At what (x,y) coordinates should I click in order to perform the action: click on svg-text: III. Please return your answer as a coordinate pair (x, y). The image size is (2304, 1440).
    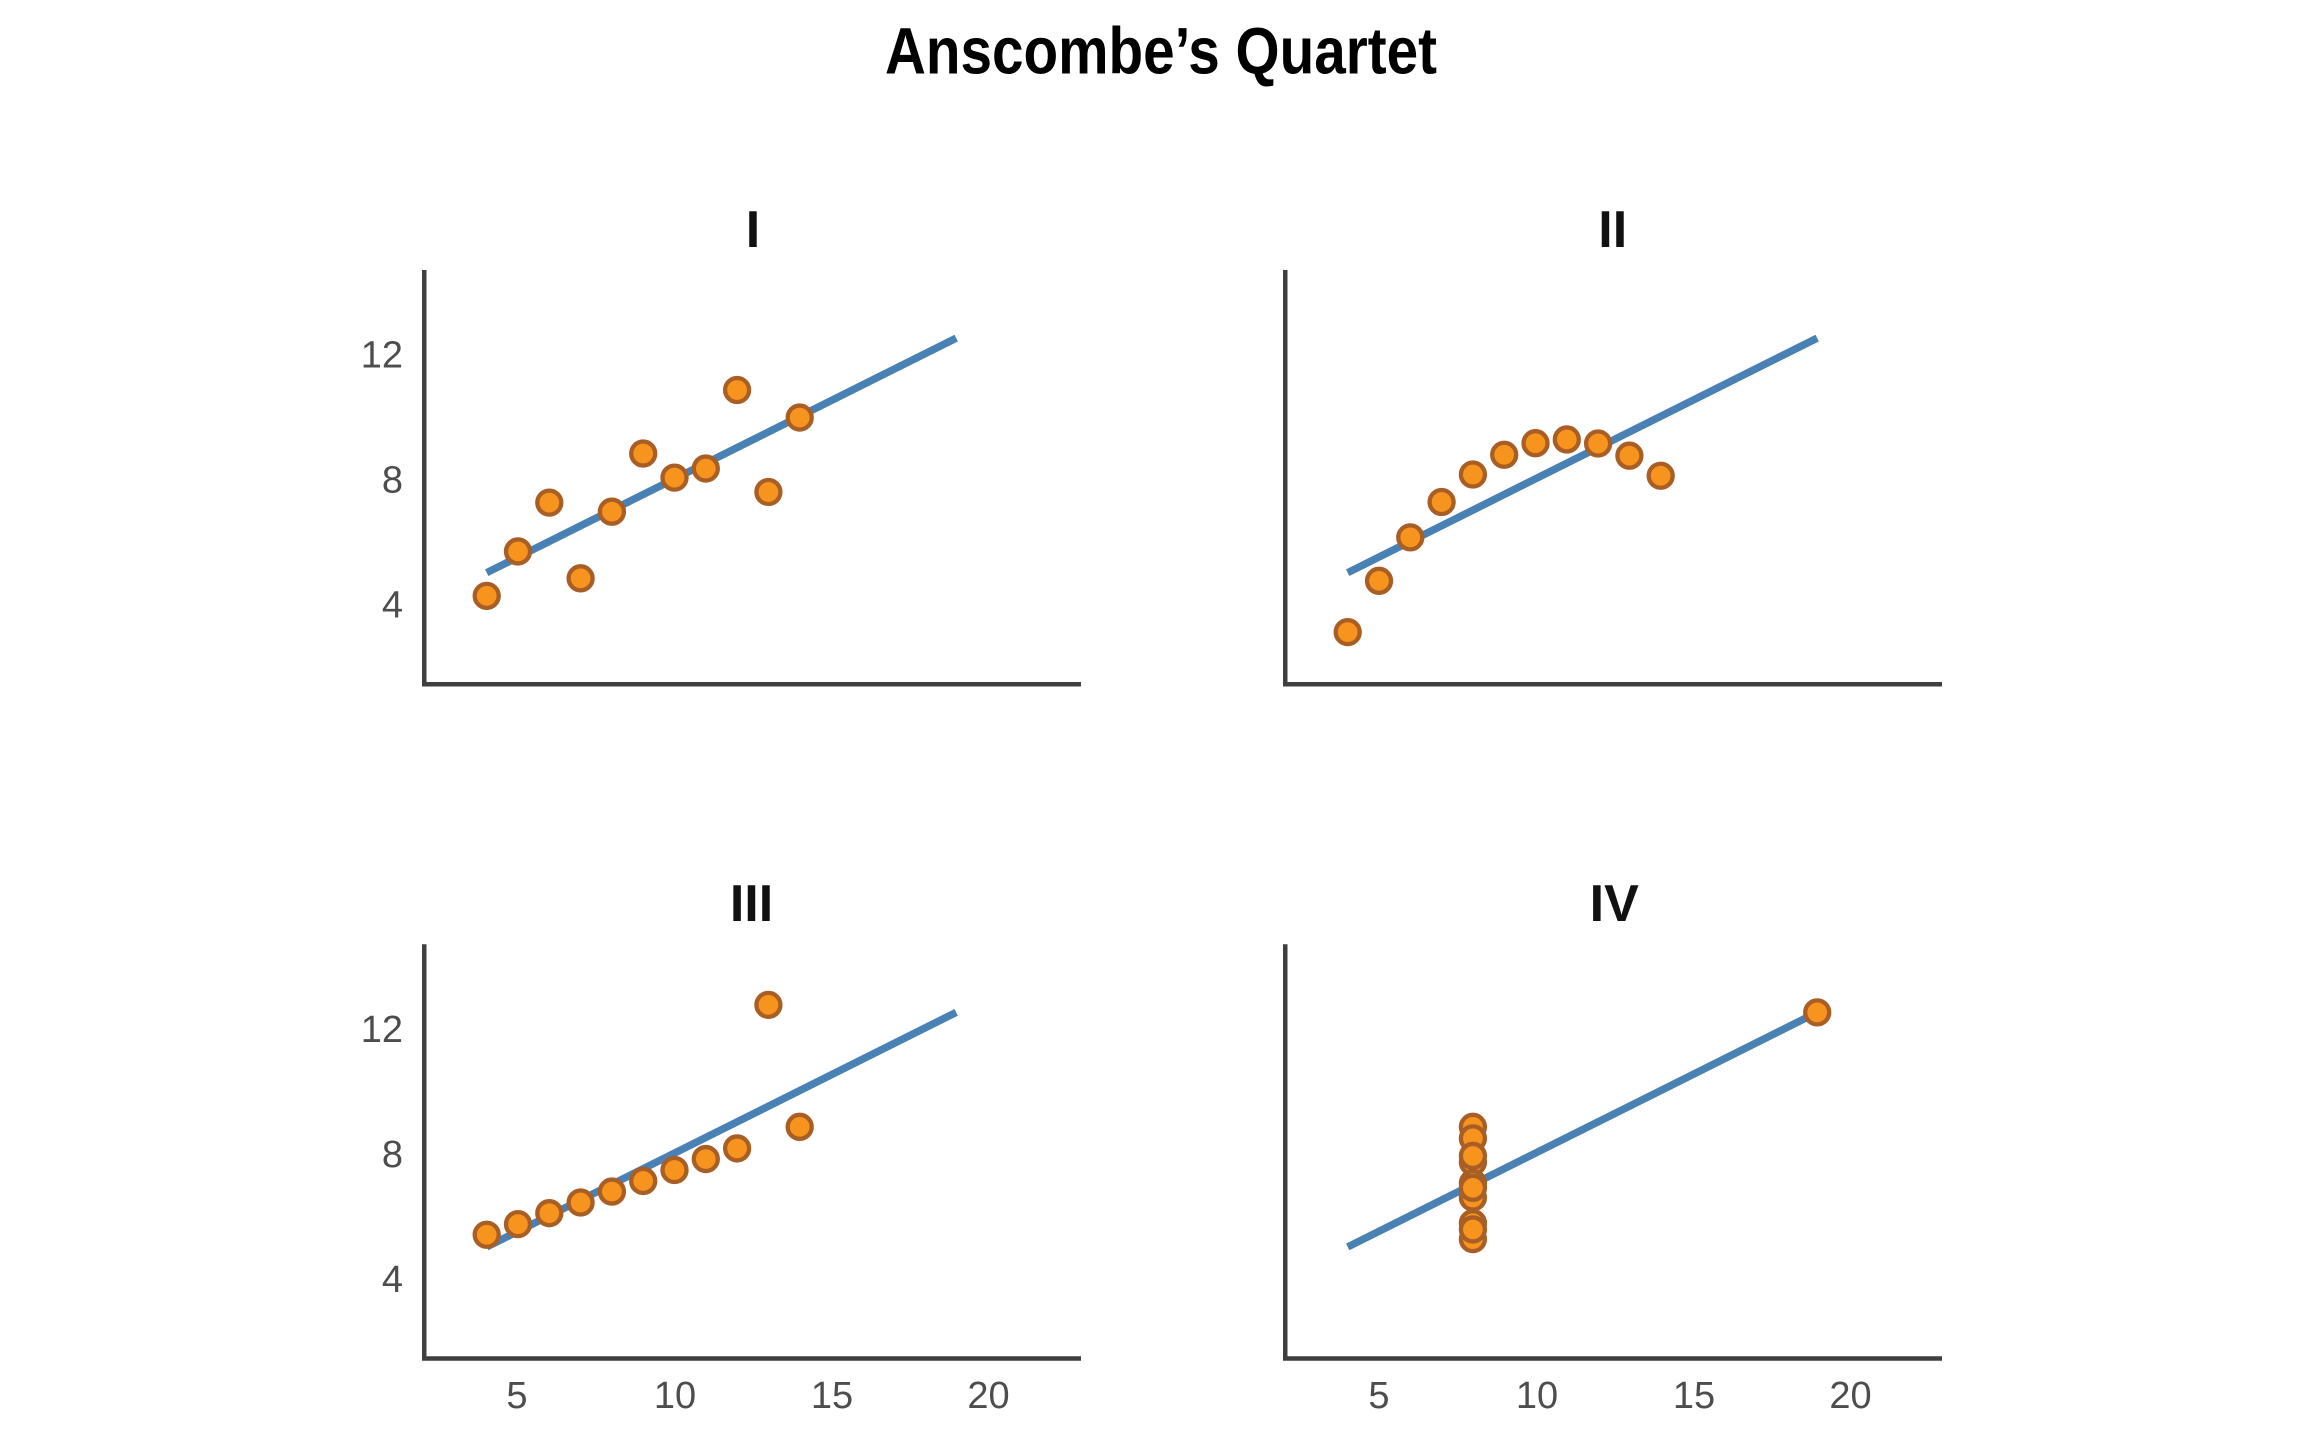
    Looking at the image, I should click on (751, 904).